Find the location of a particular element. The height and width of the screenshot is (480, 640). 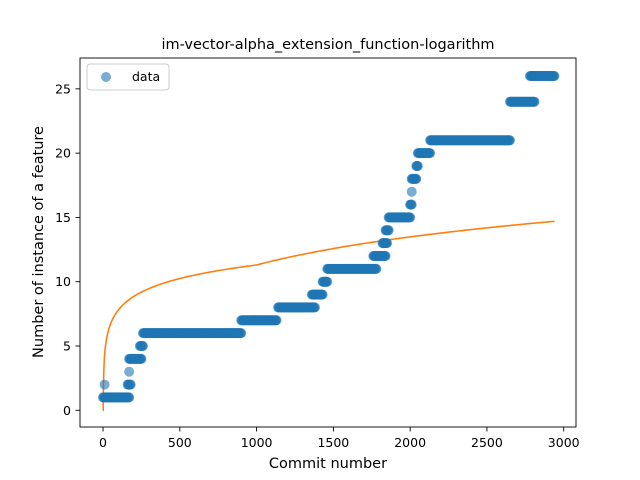

x-tick-label: 2500 is located at coordinates (487, 442).